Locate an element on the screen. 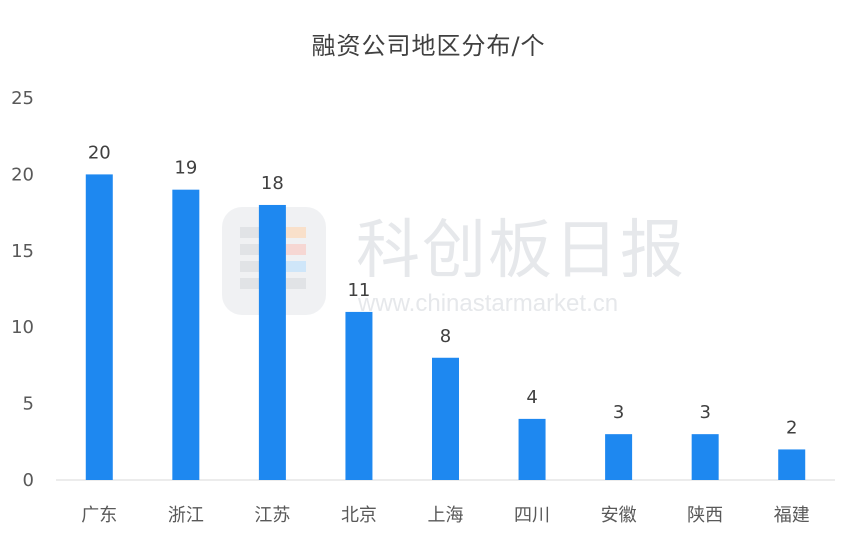 The image size is (857, 544). y-axis: 0 5 10 15 20 25 is located at coordinates (22, 289).